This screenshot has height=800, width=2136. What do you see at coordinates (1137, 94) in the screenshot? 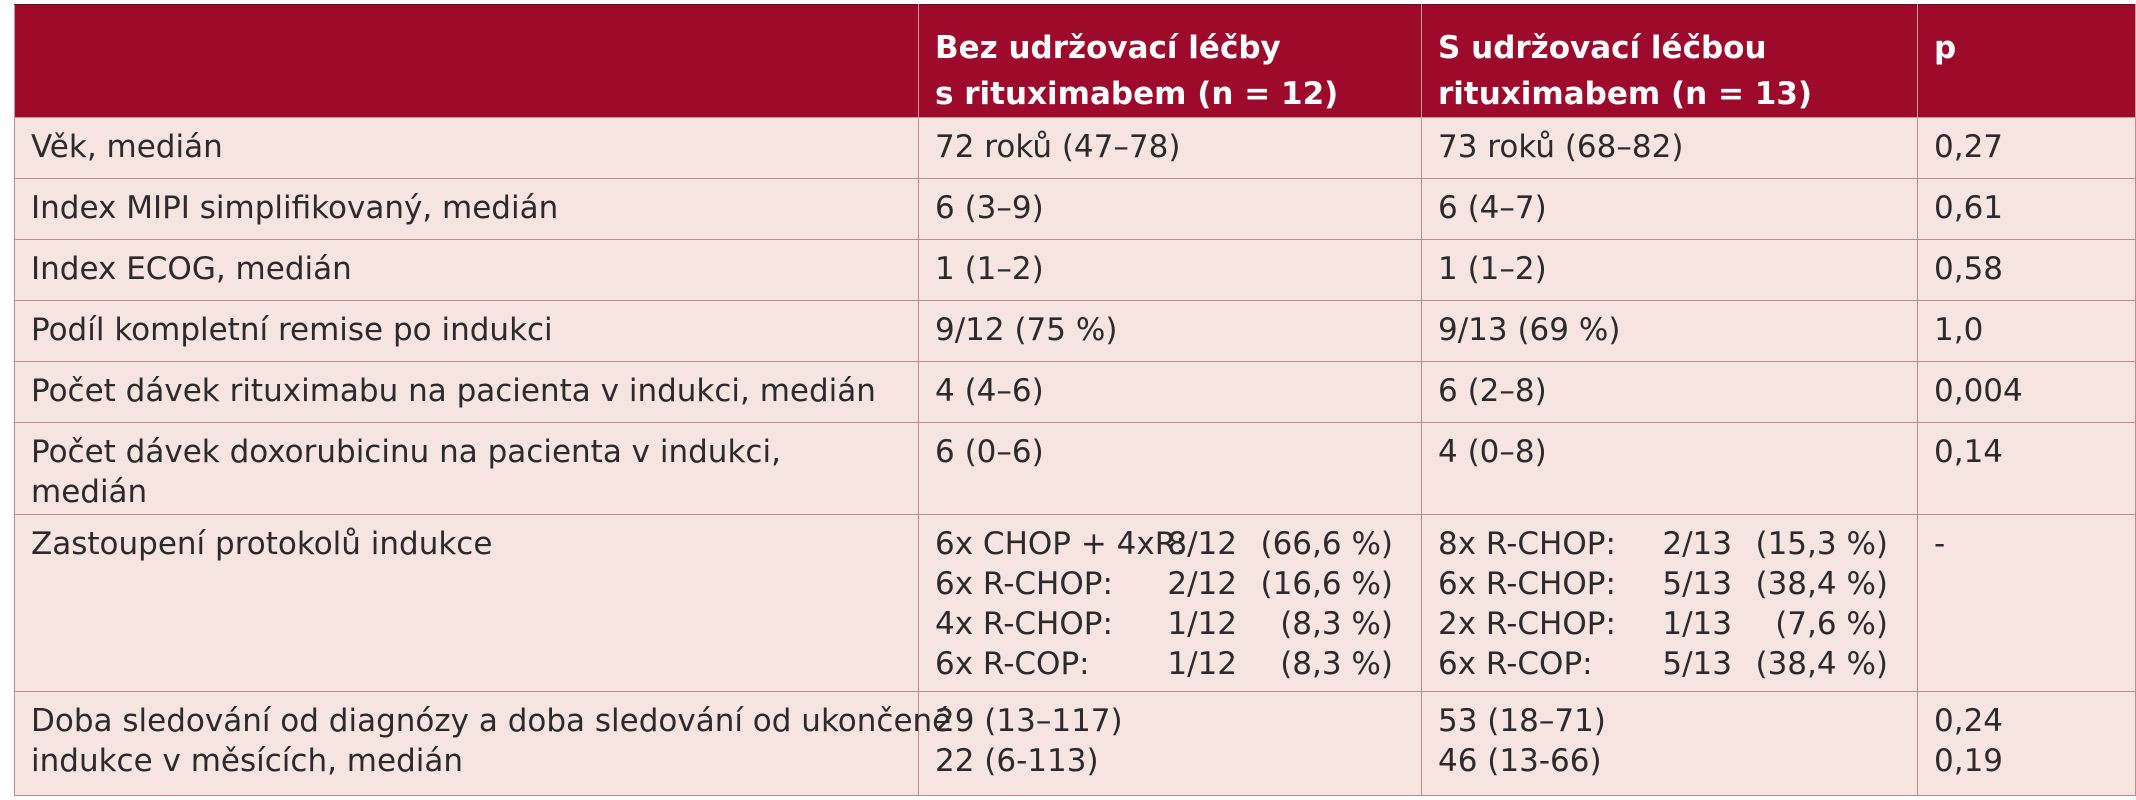
I see `header-text: s rituximabem (n = 12)` at bounding box center [1137, 94].